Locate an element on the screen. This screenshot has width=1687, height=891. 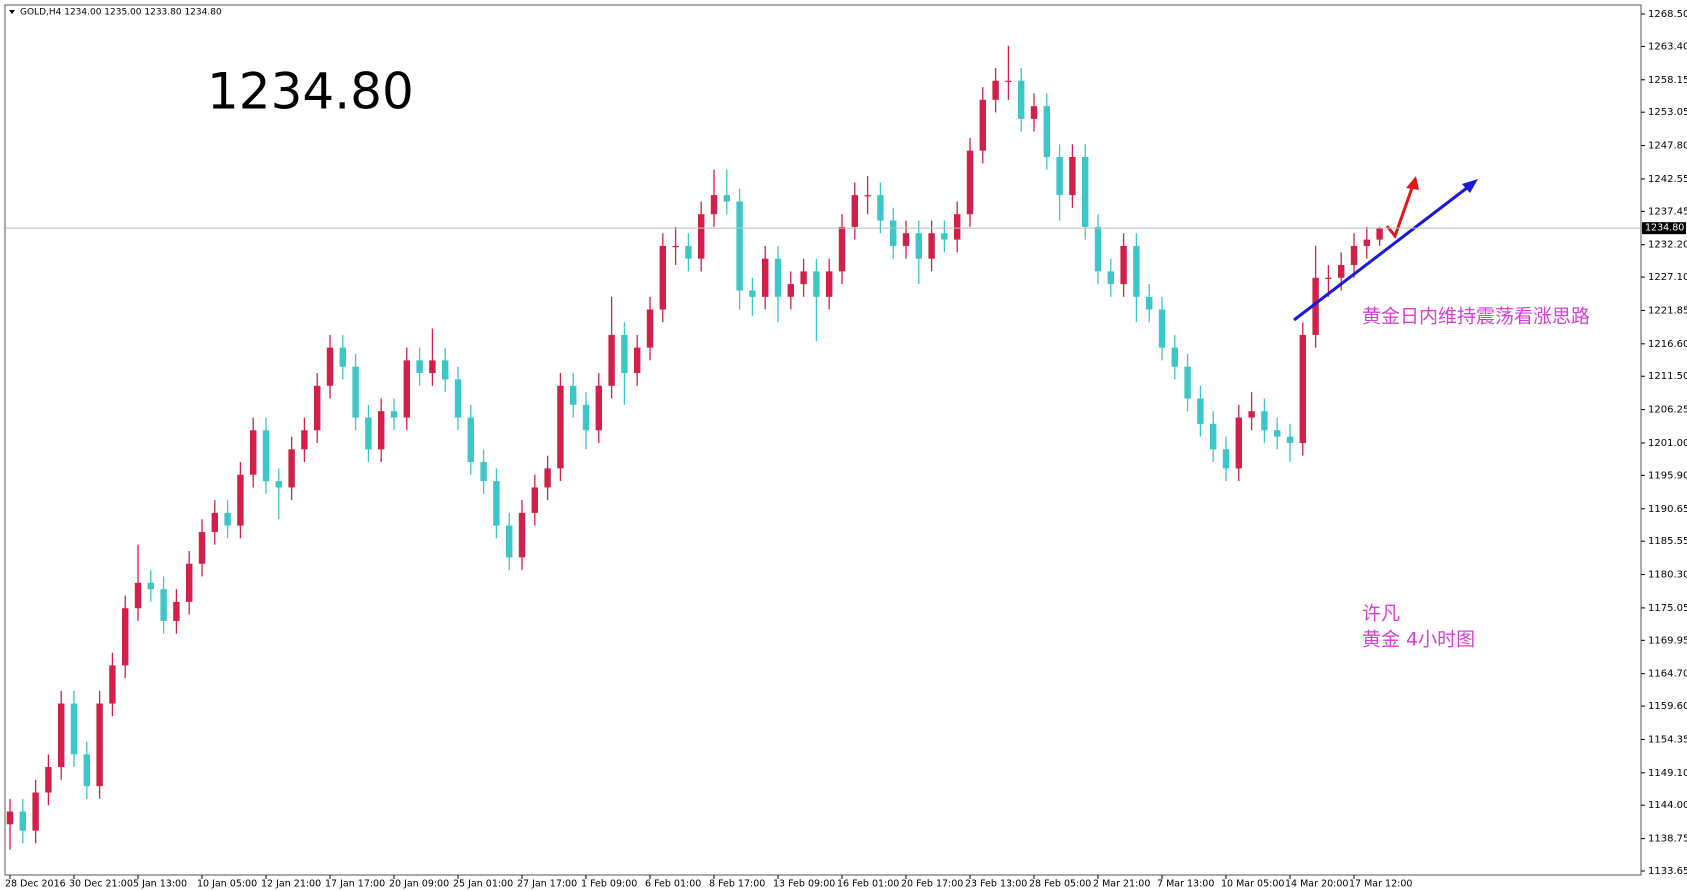
x-tick-label: 13 Feb 09:00 is located at coordinates (804, 884).